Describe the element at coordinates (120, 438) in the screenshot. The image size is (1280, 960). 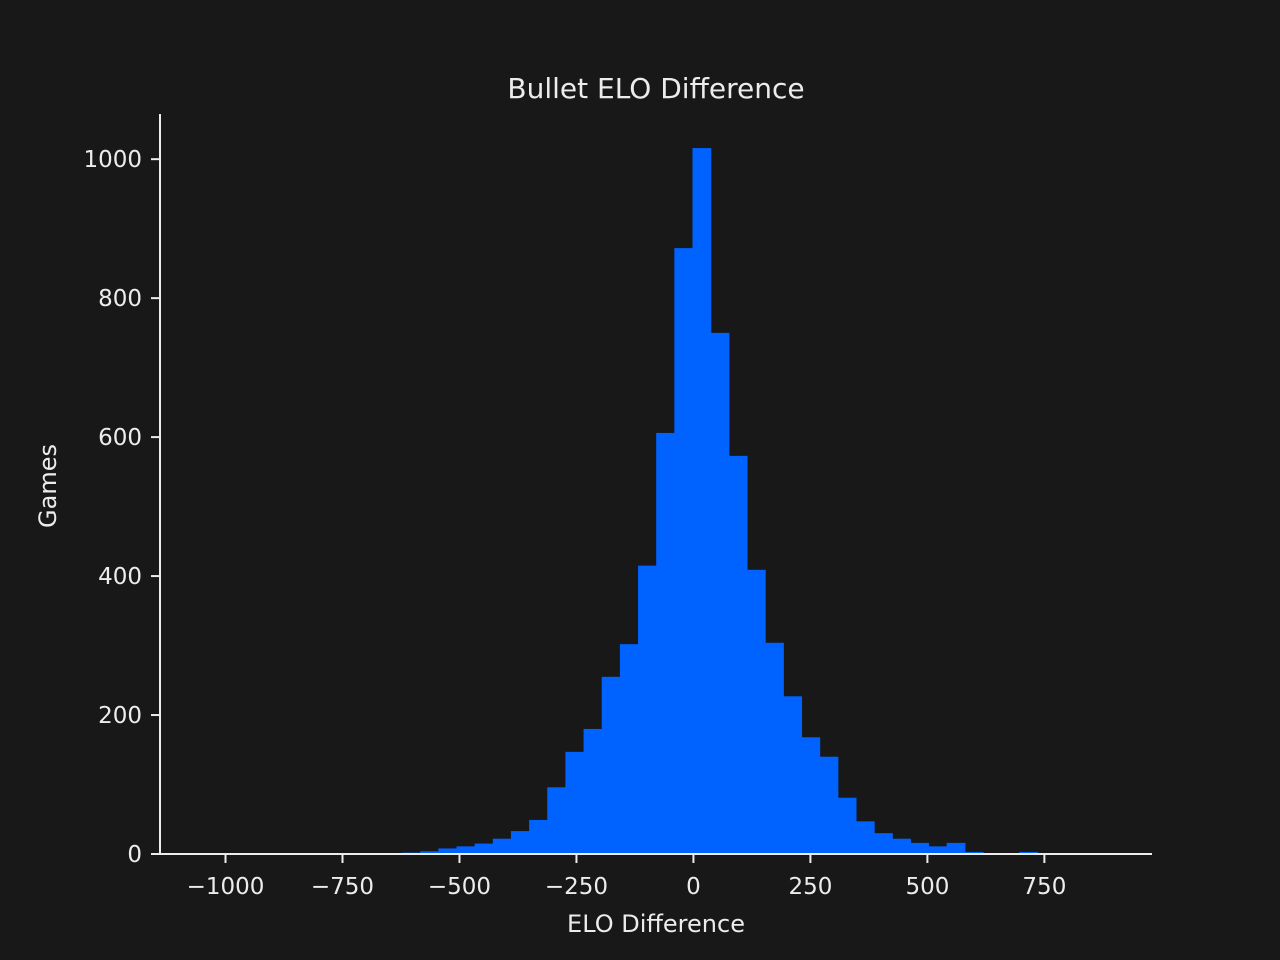
I see `y-tick-label: 600` at that location.